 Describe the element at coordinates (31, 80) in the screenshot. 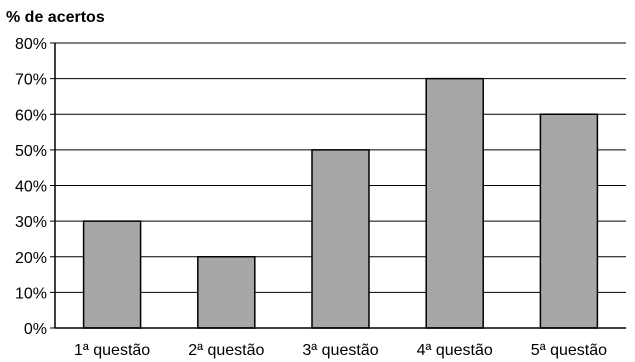

I see `y-tick-label: 70%` at that location.